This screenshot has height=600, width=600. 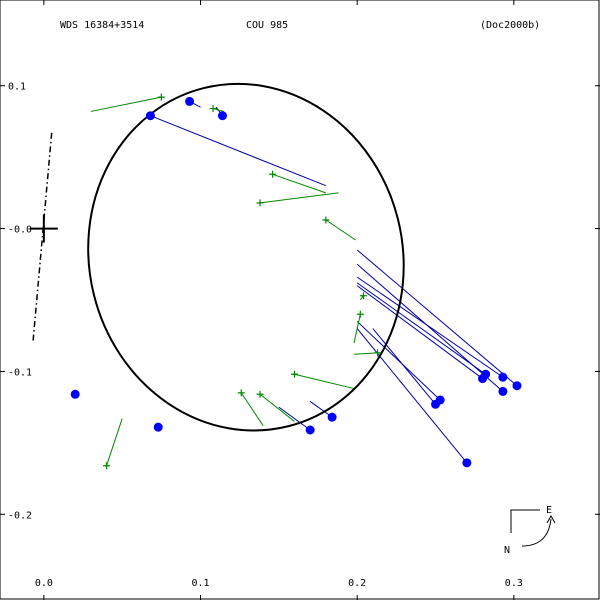 What do you see at coordinates (267, 25) in the screenshot?
I see `discoverer-code: COU 985` at bounding box center [267, 25].